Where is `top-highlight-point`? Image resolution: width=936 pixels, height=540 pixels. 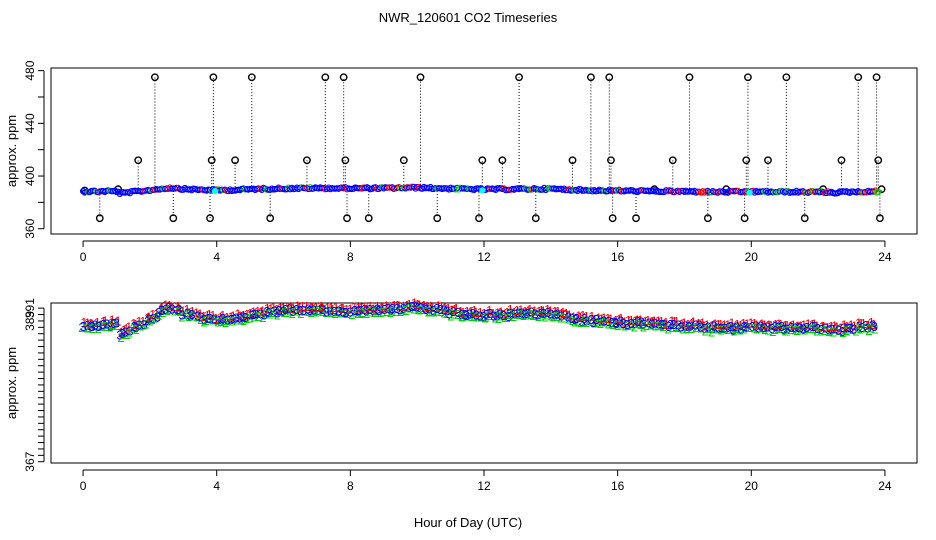
top-highlight-point is located at coordinates (215, 191).